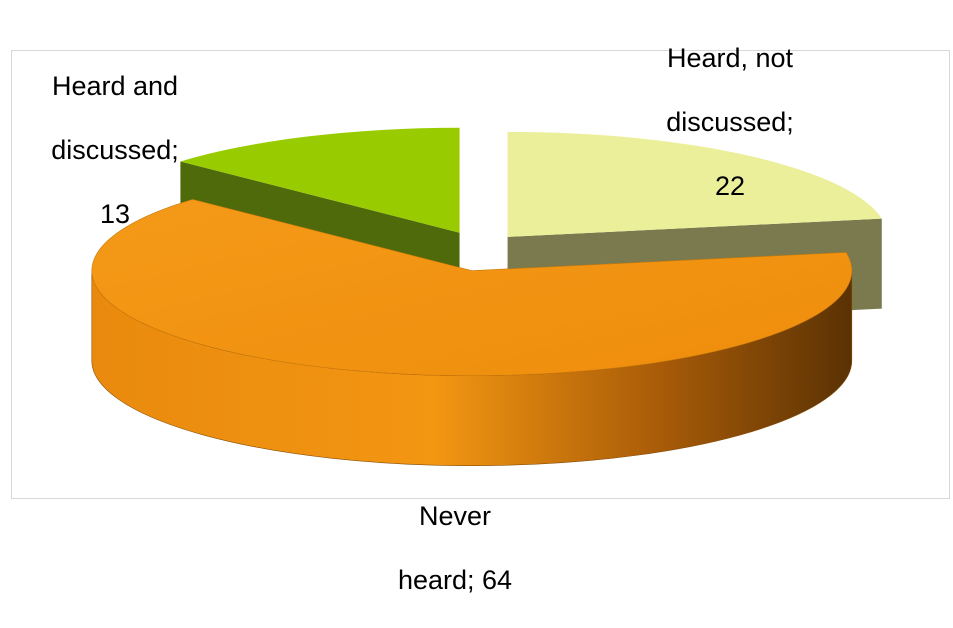 The height and width of the screenshot is (628, 953). Describe the element at coordinates (455, 548) in the screenshot. I see `slice-label-never-heard: Never heard; 64` at that location.